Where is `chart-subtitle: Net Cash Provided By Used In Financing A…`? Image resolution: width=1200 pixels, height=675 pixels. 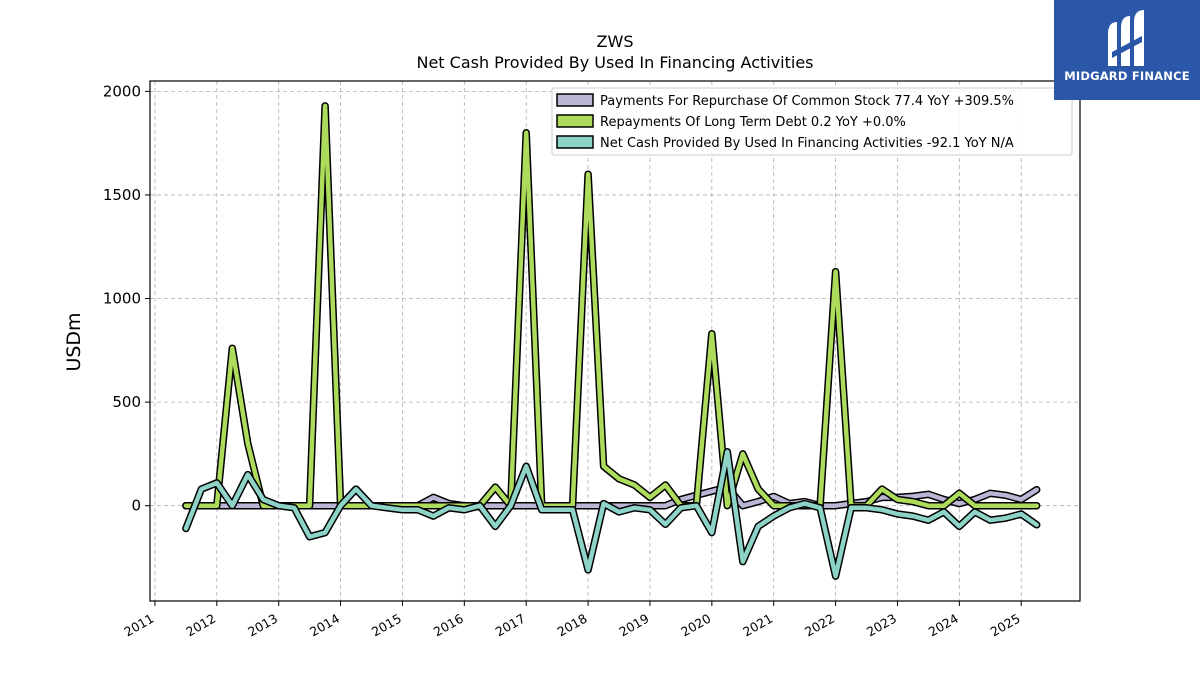 chart-subtitle: Net Cash Provided By Used In Financing A… is located at coordinates (614, 62).